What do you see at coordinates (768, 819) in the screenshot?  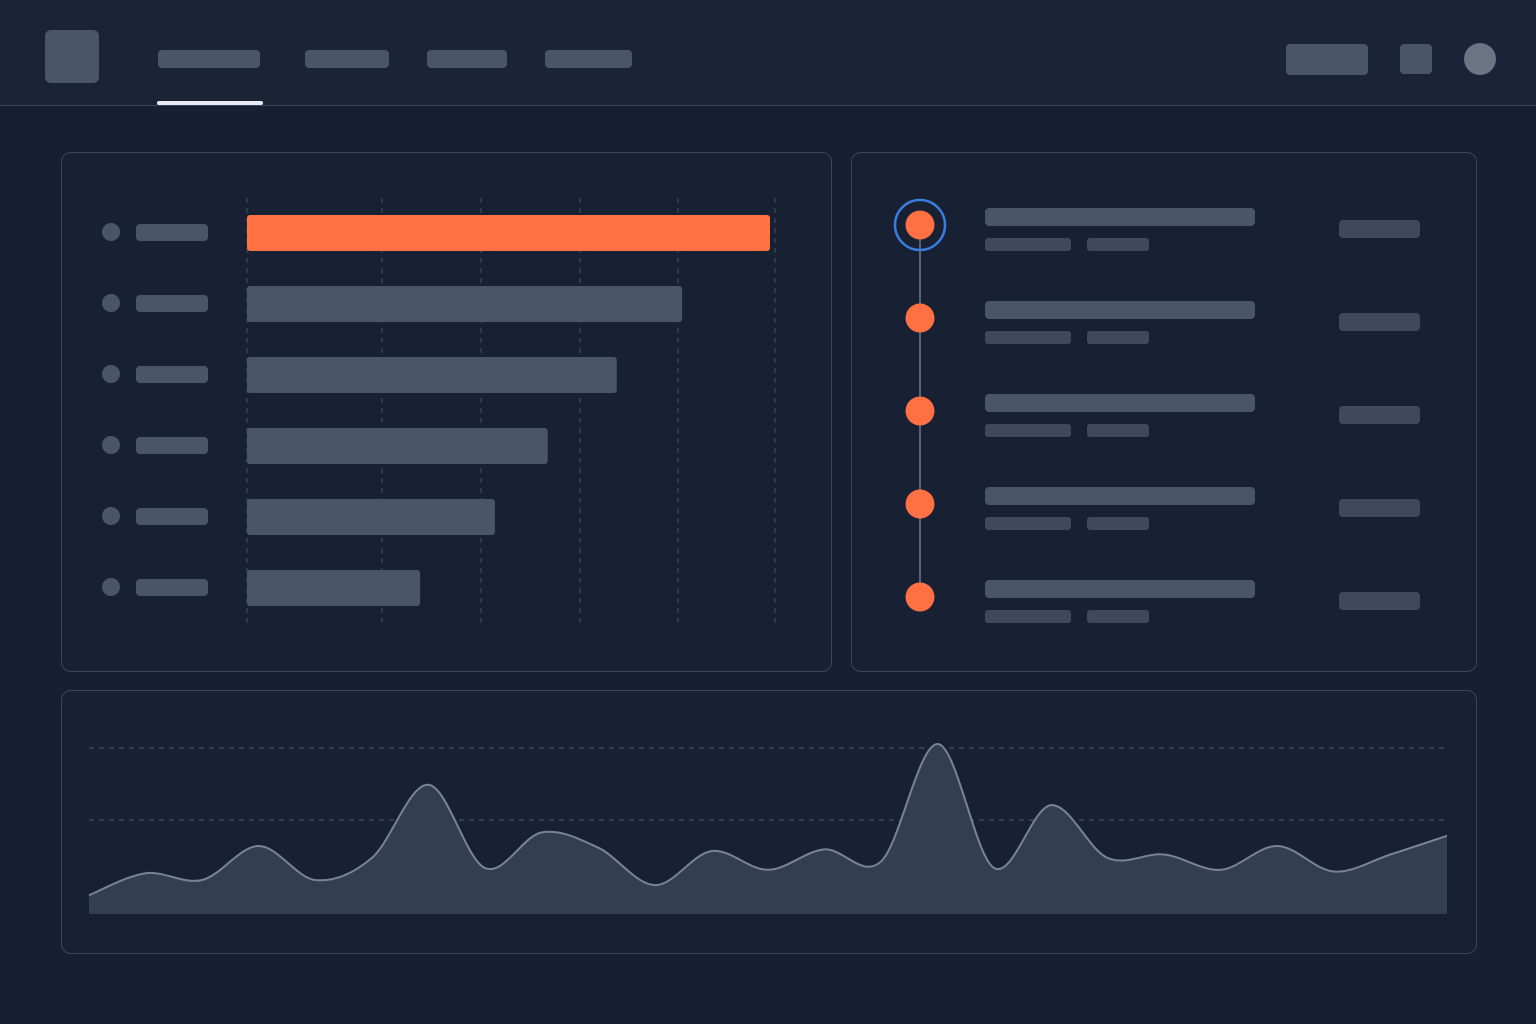 I see `area-line` at bounding box center [768, 819].